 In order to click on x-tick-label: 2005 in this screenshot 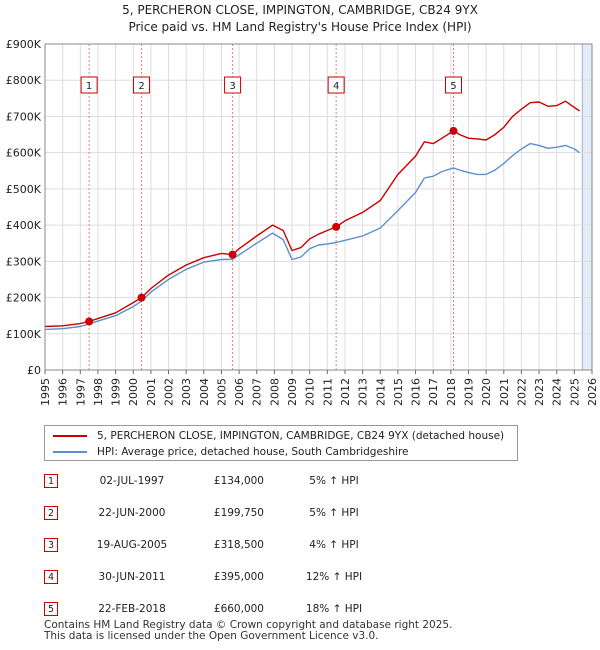, I will do `click(221, 392)`.